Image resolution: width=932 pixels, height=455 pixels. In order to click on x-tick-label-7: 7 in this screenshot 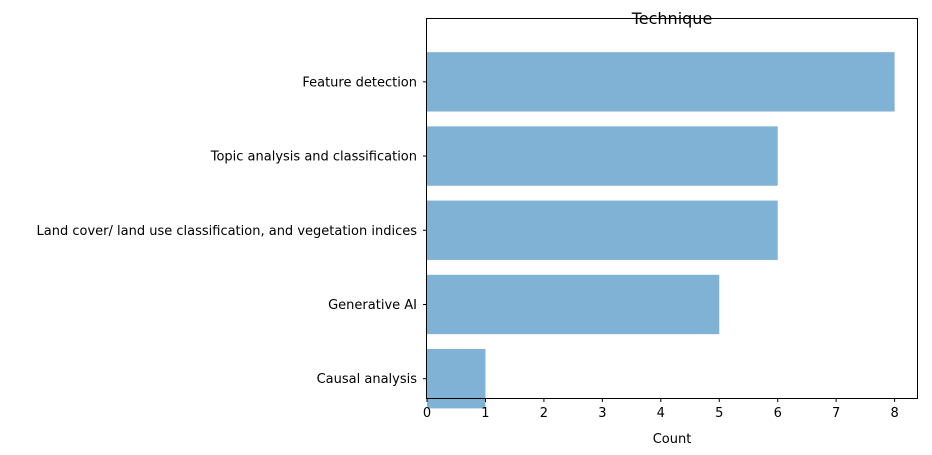, I will do `click(836, 413)`.